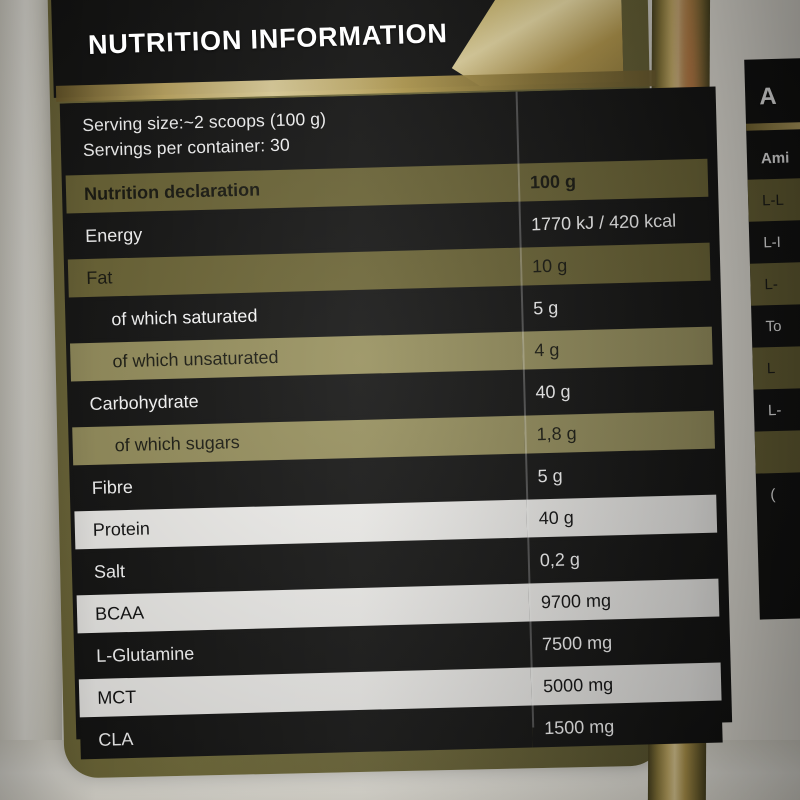 This screenshot has height=800, width=800. What do you see at coordinates (767, 96) in the screenshot?
I see `amino-panel-heading: A` at bounding box center [767, 96].